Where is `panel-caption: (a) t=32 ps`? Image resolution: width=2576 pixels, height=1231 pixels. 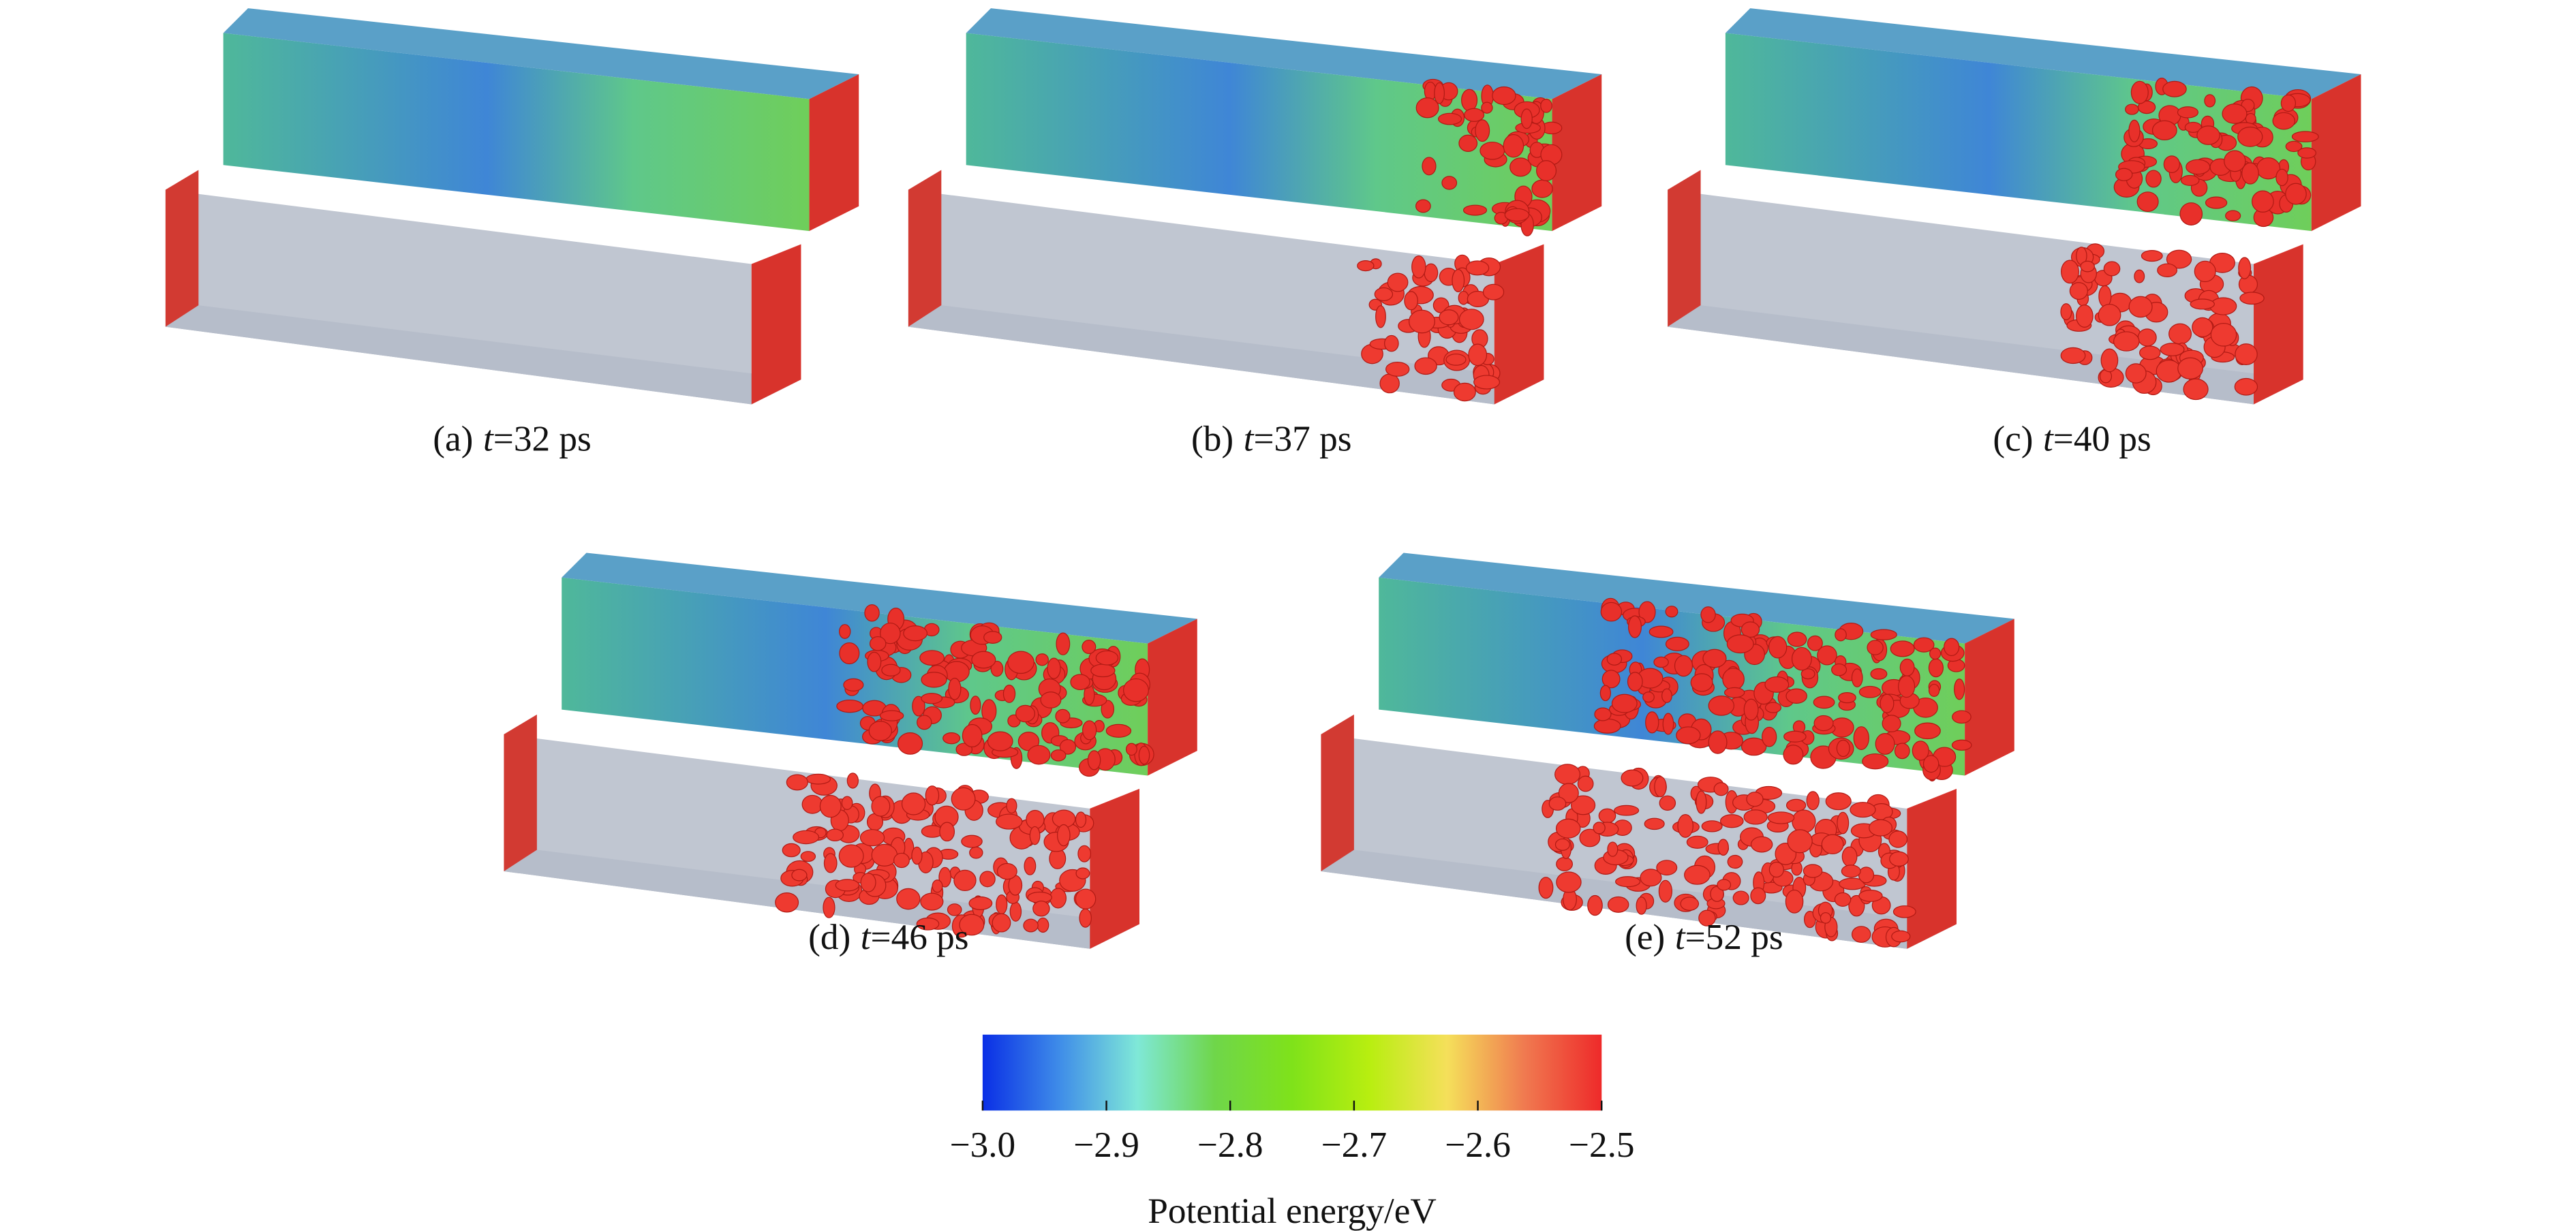
panel-caption: (a) t=32 ps is located at coordinates (512, 438).